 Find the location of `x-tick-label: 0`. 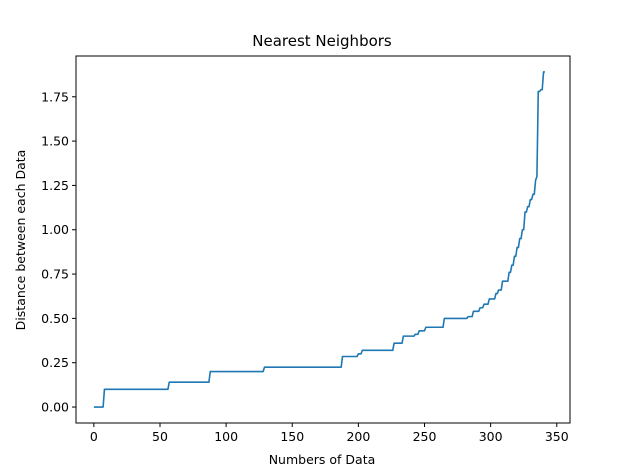

x-tick-label: 0 is located at coordinates (94, 436).